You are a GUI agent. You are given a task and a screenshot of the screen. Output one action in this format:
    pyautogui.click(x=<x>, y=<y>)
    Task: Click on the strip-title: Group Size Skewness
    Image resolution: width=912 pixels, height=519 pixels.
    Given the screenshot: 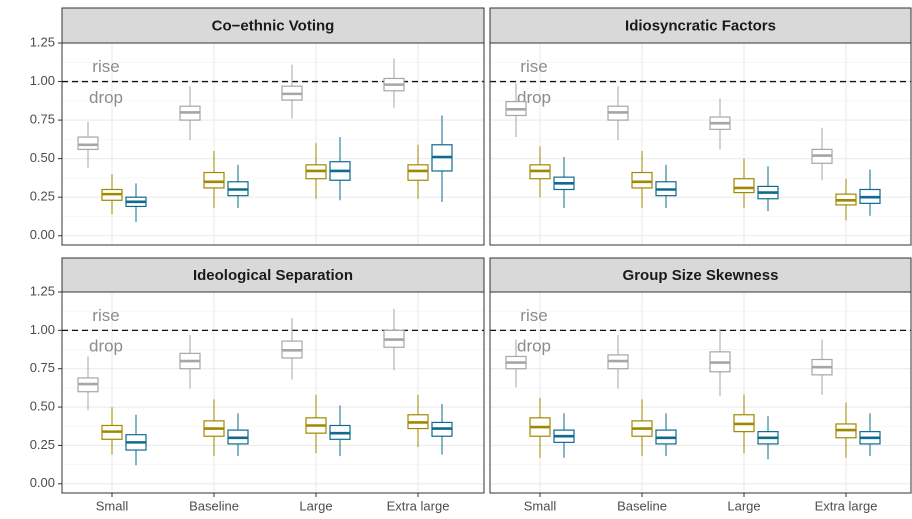 What is the action you would take?
    pyautogui.click(x=701, y=275)
    